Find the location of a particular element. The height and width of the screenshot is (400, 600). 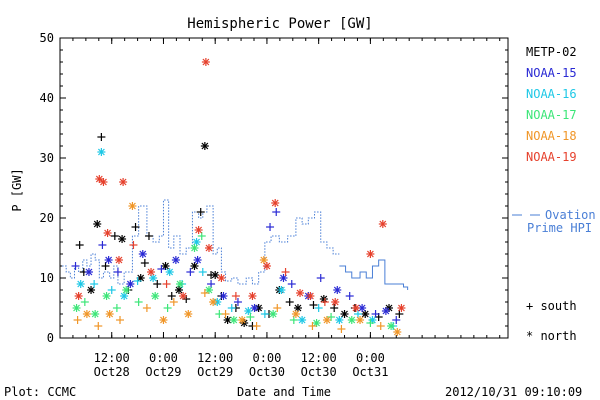

y-tick-label: 10 is located at coordinates (47, 278).